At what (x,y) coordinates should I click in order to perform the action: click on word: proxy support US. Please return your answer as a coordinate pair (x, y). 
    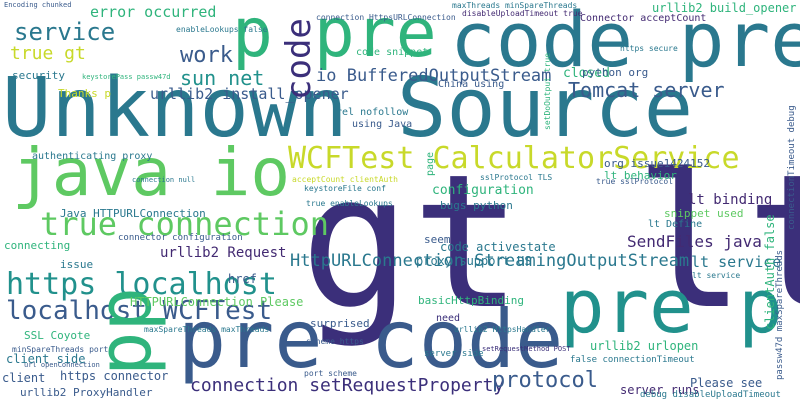
    Looking at the image, I should click on (474, 261).